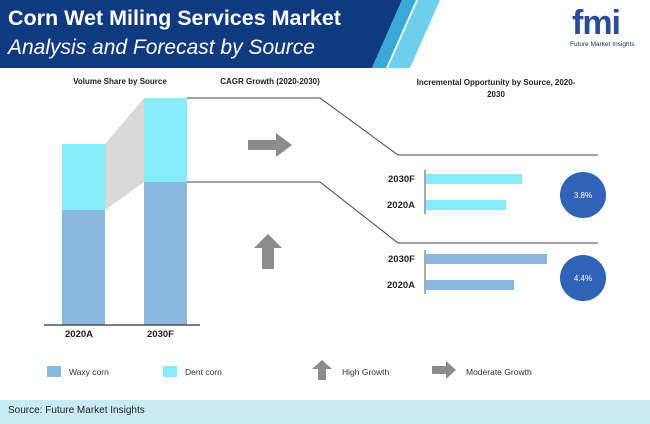 The height and width of the screenshot is (424, 650). I want to click on category-label-2020a: 2020A, so click(79, 334).